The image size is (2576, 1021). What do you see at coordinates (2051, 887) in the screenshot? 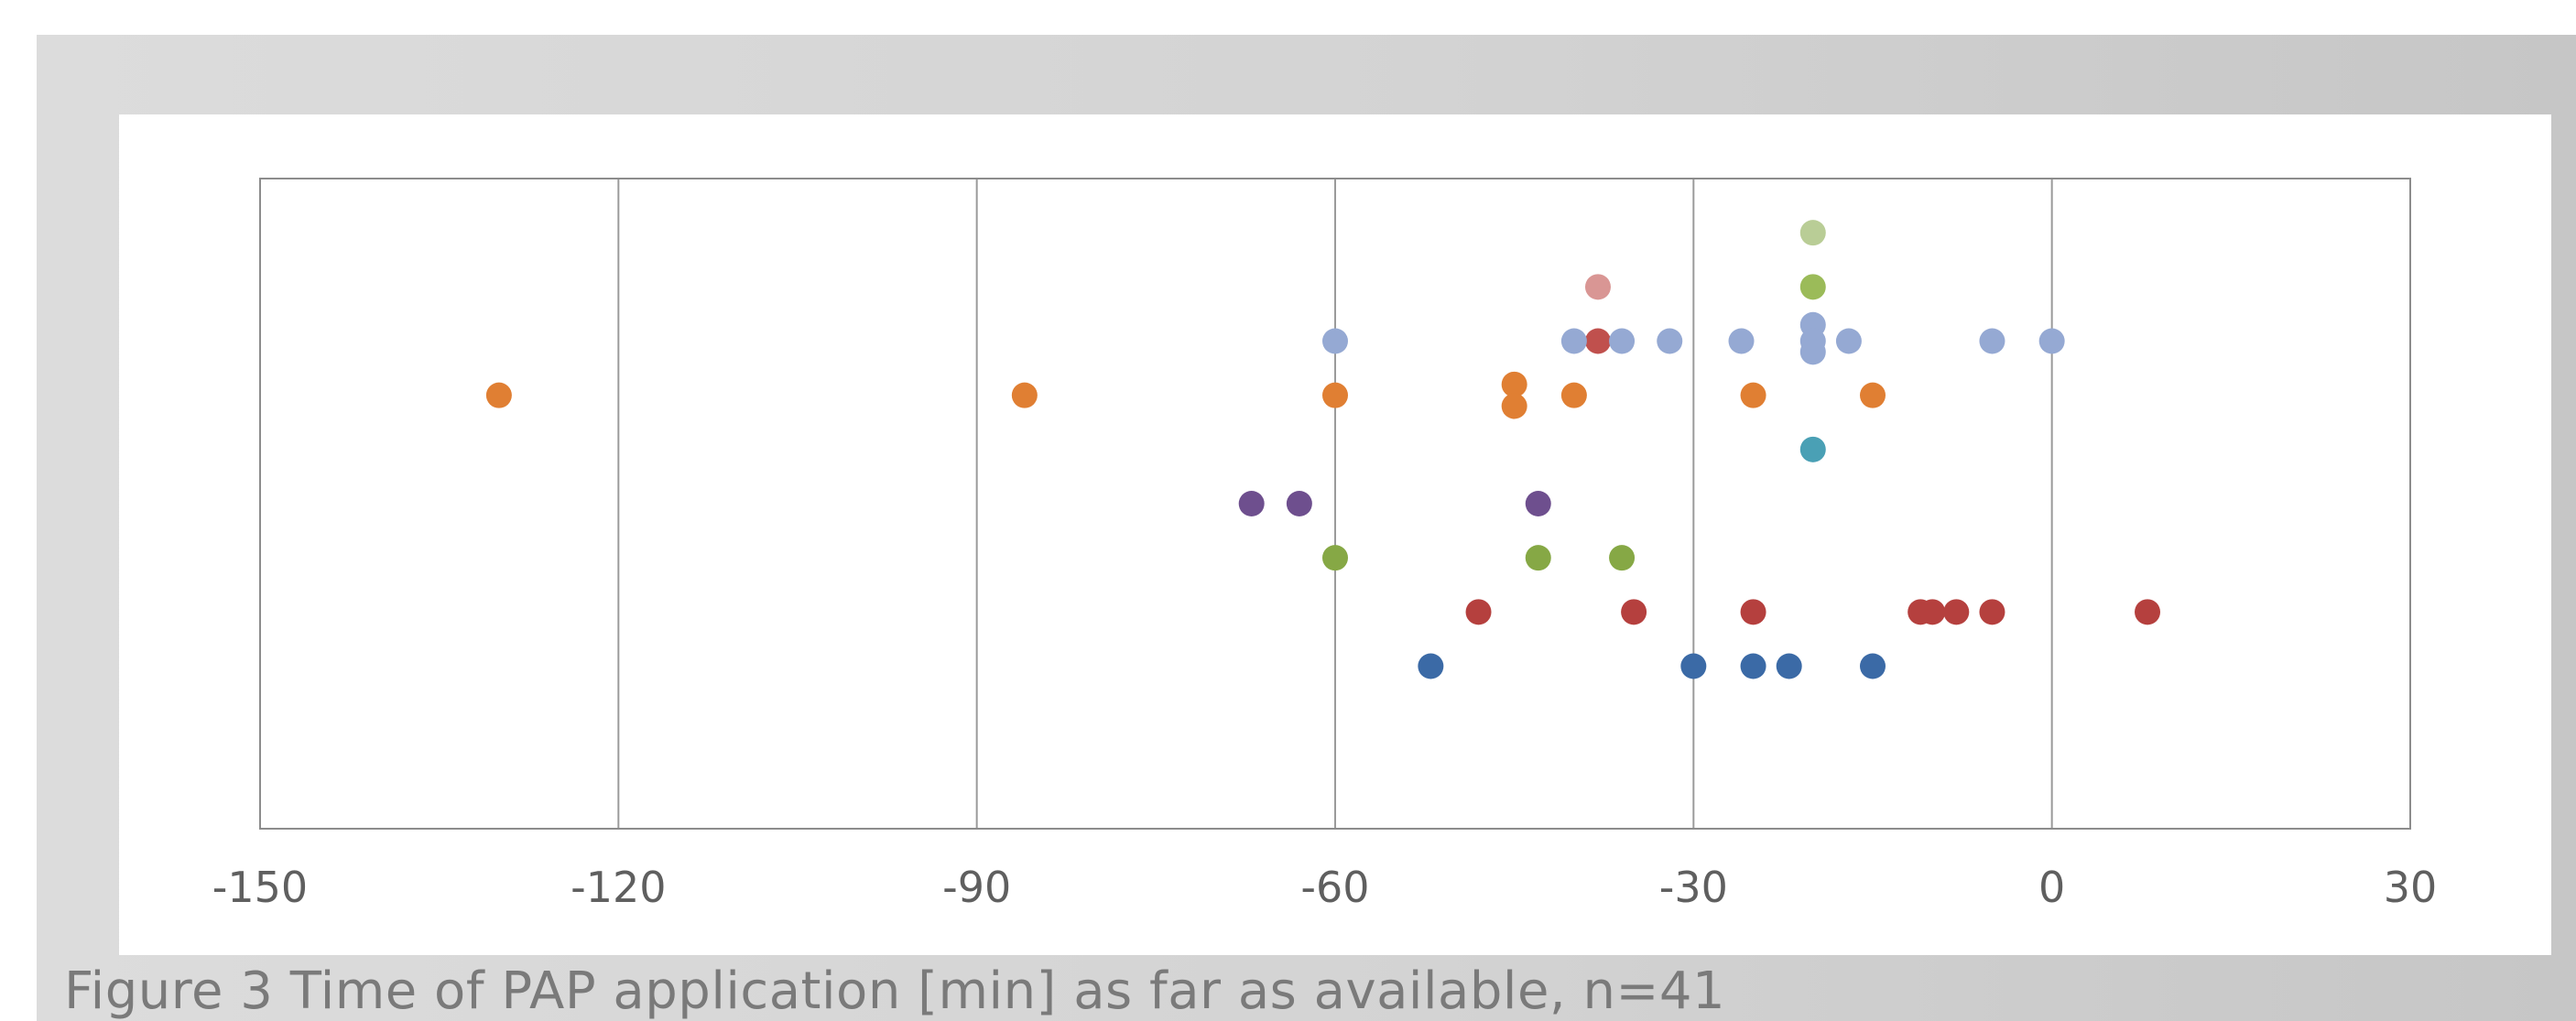
I see `x-tick-label: 0` at bounding box center [2051, 887].